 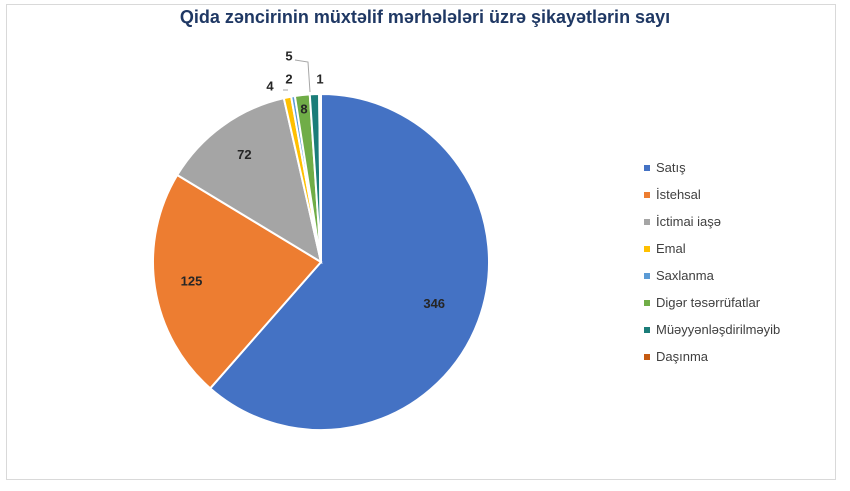 What do you see at coordinates (712, 194) in the screenshot?
I see `legend-item: İstehsal` at bounding box center [712, 194].